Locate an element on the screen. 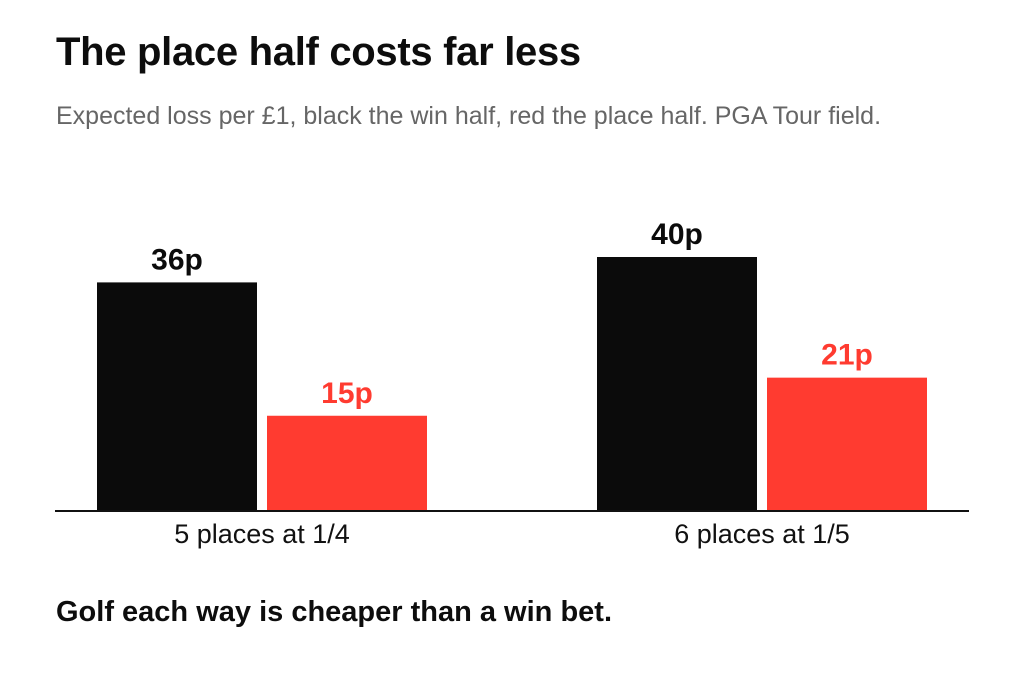 The width and height of the screenshot is (1024, 682). chart-title: The place half costs far less is located at coordinates (318, 52).